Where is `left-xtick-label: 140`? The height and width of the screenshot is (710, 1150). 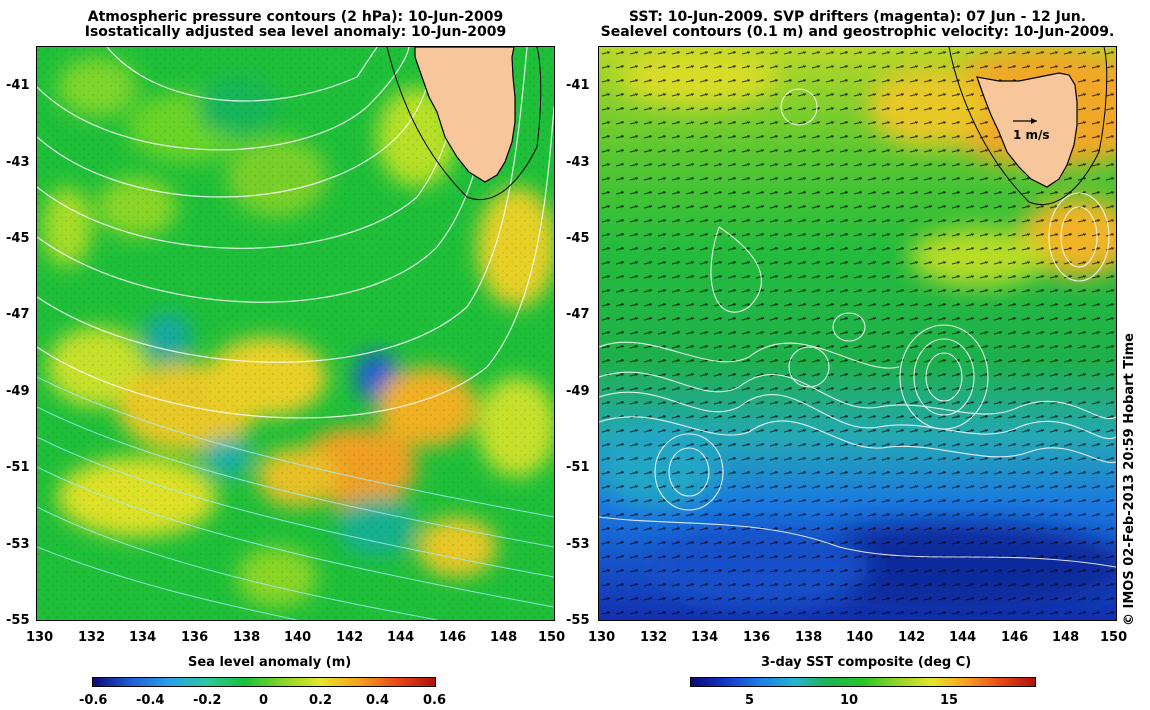
left-xtick-label: 140 is located at coordinates (298, 637).